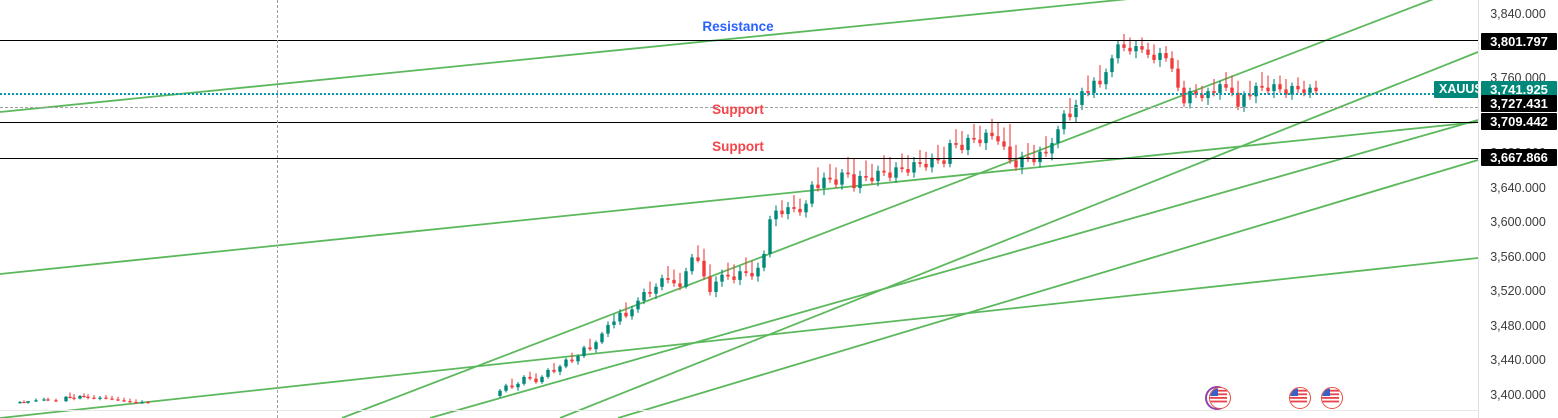  I want to click on chart-baseline, so click(739, 410).